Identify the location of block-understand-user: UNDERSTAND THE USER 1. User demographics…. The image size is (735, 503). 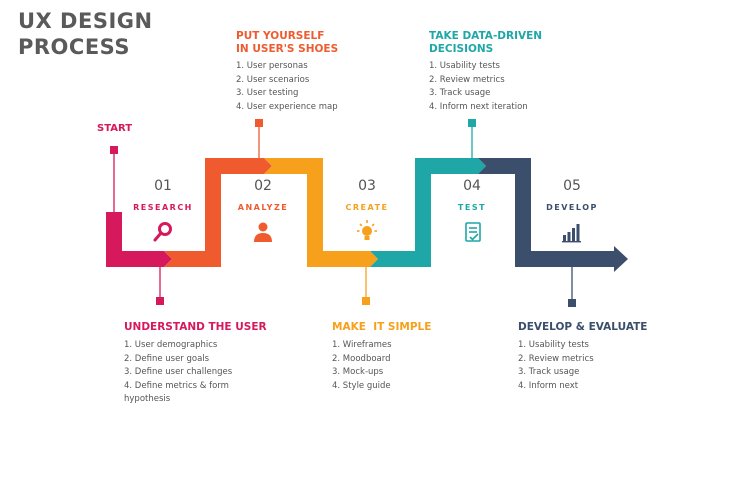
(195, 364).